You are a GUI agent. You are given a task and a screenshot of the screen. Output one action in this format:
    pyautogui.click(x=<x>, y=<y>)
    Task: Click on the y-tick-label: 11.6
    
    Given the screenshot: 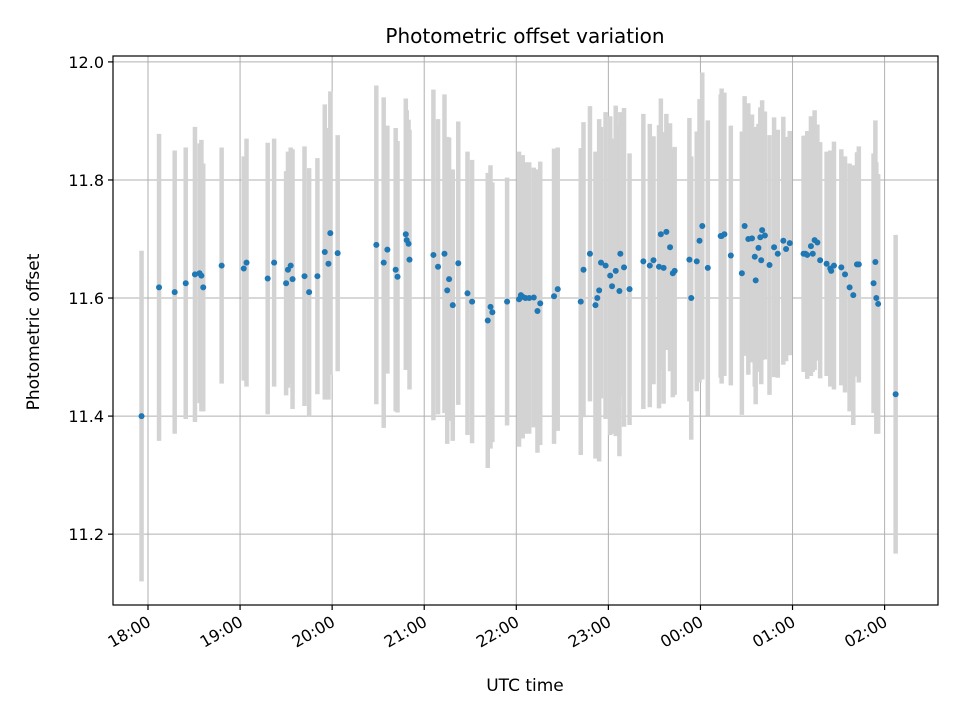 What is the action you would take?
    pyautogui.click(x=86, y=298)
    